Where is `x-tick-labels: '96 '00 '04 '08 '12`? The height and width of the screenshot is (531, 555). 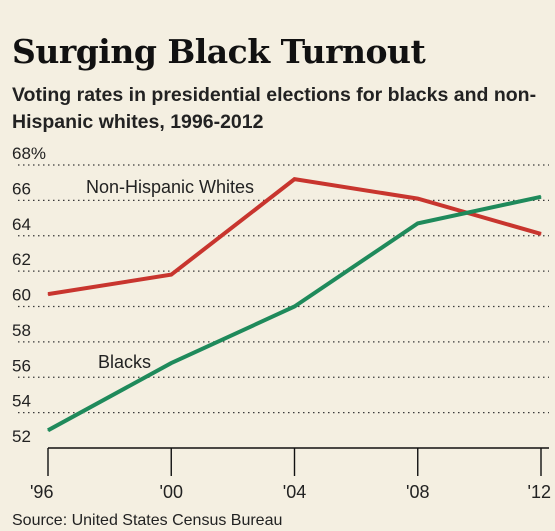
x-tick-labels: '96 '00 '04 '08 '12 is located at coordinates (290, 492).